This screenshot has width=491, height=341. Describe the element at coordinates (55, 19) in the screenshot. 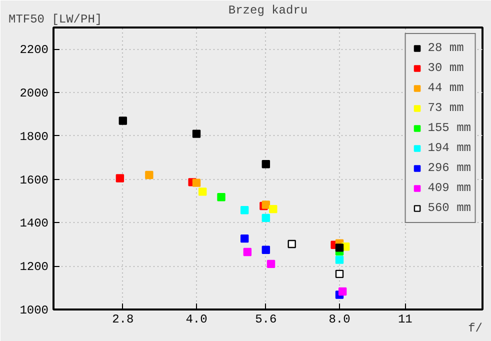

I see `y-axis-title: MTF50 [LW/PH]` at that location.